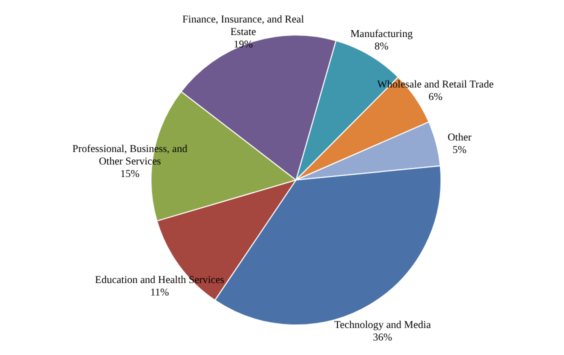 Image resolution: width=564 pixels, height=355 pixels. Describe the element at coordinates (381, 47) in the screenshot. I see `data-label: 8%` at that location.